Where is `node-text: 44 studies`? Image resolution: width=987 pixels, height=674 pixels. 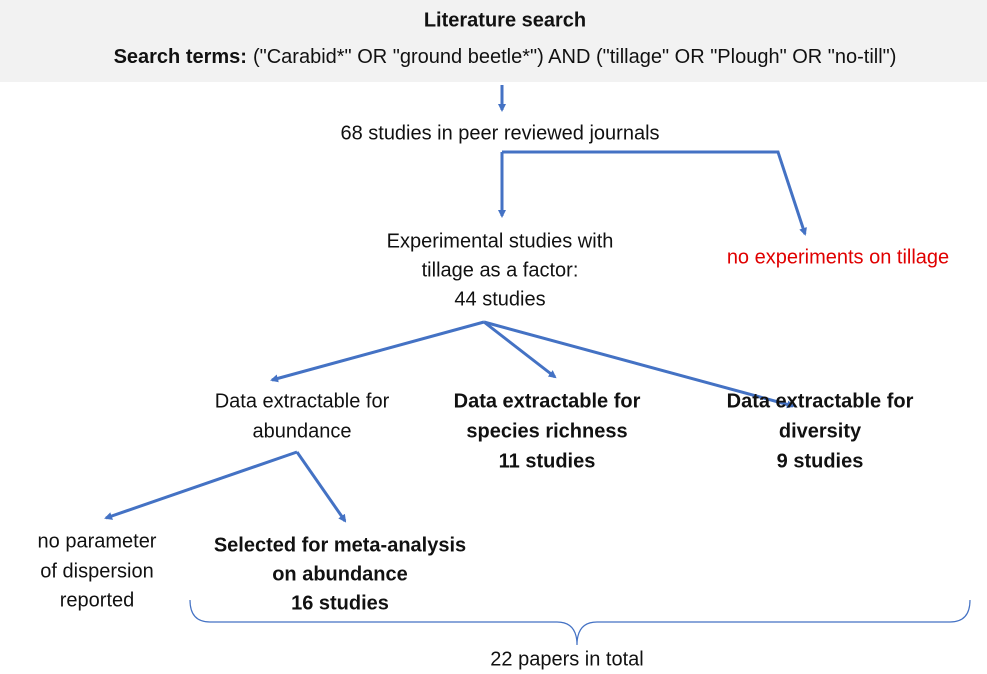 node-text: 44 studies is located at coordinates (499, 299).